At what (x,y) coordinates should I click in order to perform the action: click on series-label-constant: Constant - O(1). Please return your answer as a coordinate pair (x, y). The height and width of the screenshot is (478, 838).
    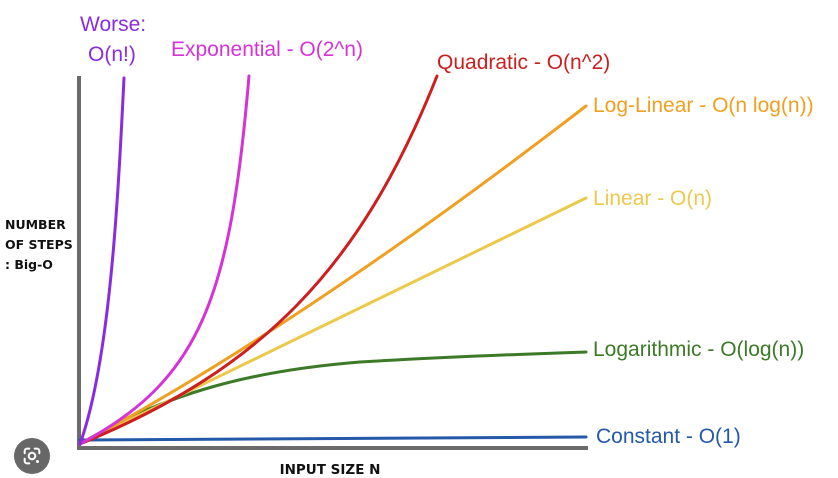
    Looking at the image, I should click on (668, 436).